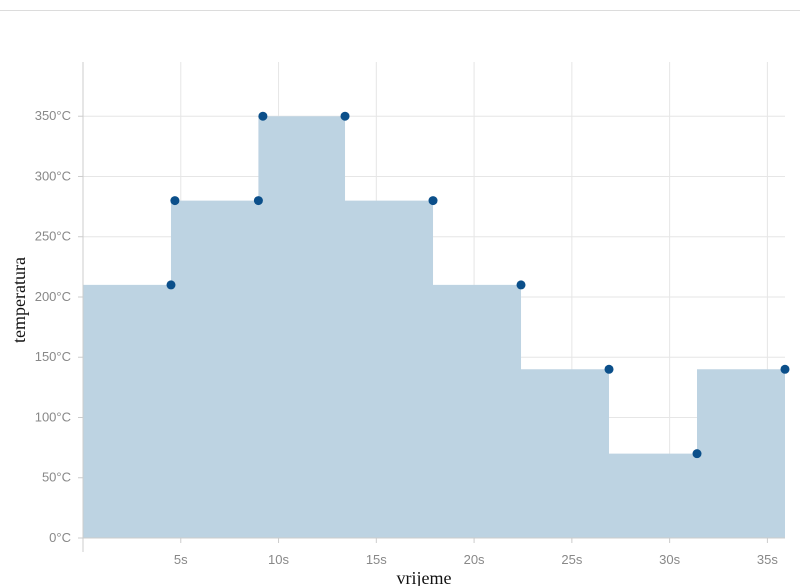  Describe the element at coordinates (56, 477) in the screenshot. I see `y-tick-label: 50°C` at that location.